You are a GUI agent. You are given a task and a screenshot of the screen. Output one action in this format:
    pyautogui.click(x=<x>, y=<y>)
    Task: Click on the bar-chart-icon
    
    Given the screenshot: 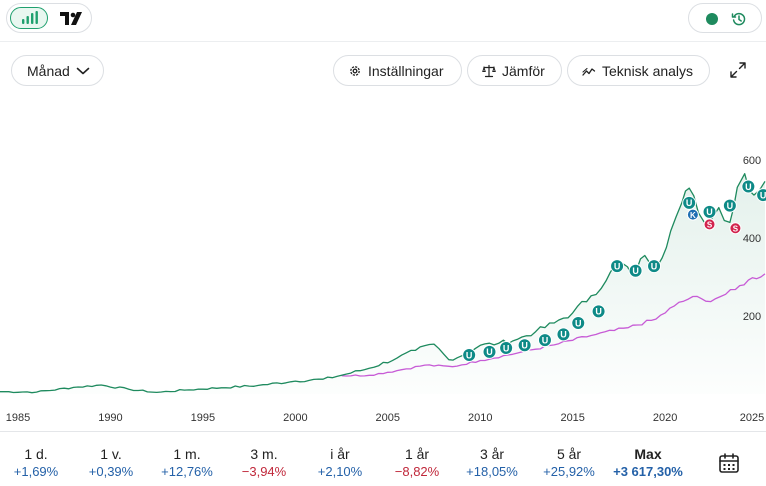 What is the action you would take?
    pyautogui.click(x=30, y=17)
    